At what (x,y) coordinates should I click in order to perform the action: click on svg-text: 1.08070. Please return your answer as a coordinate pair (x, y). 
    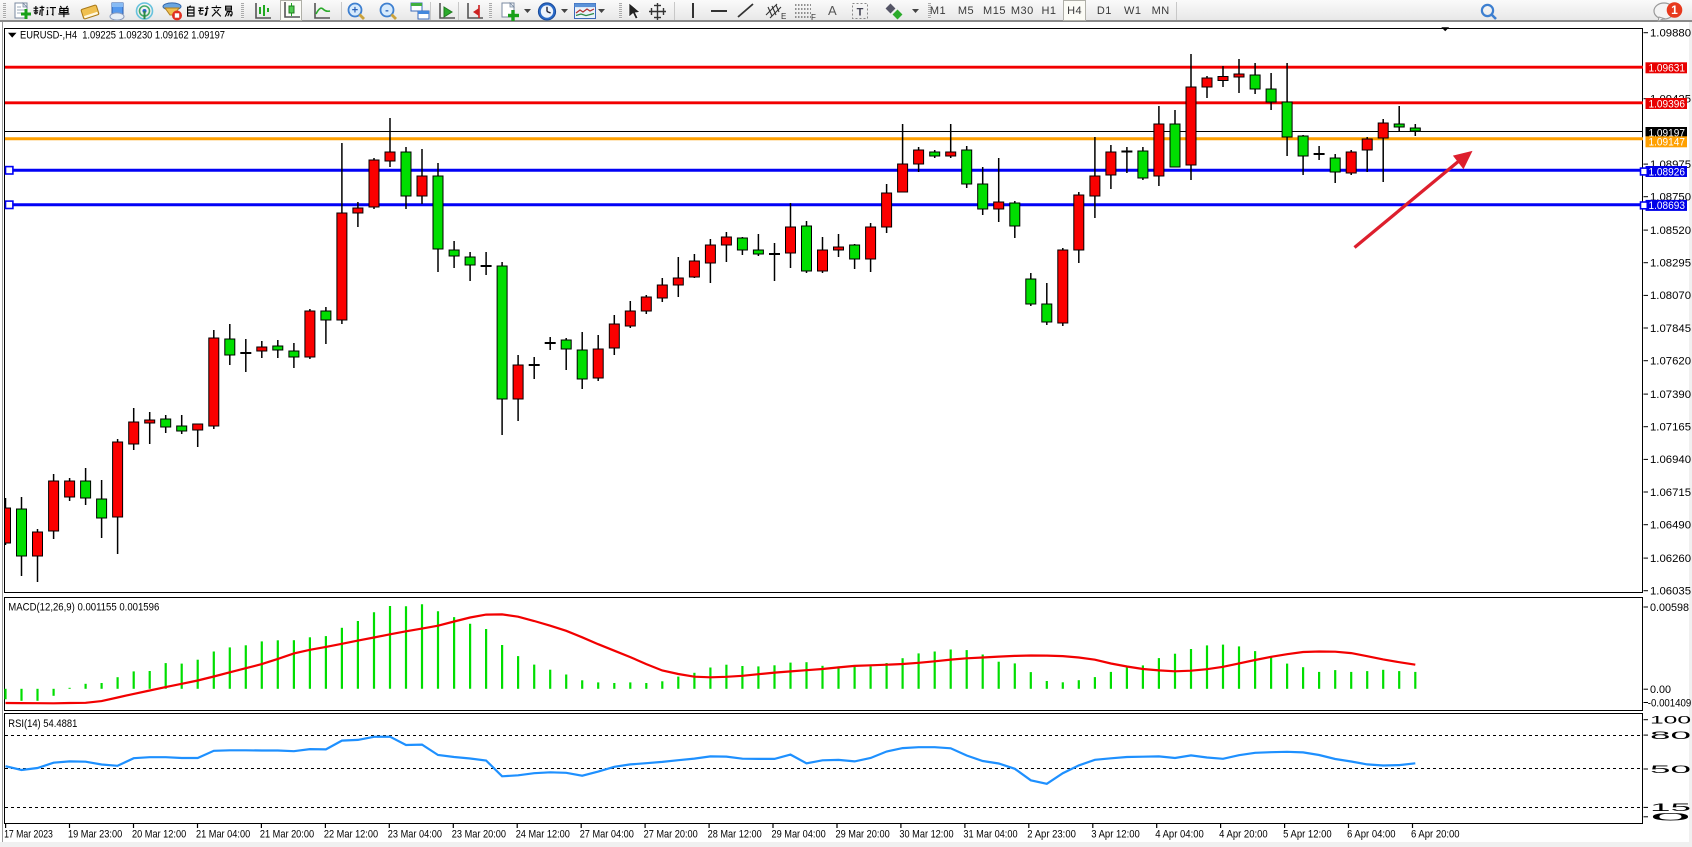
    Looking at the image, I should click on (1670, 296).